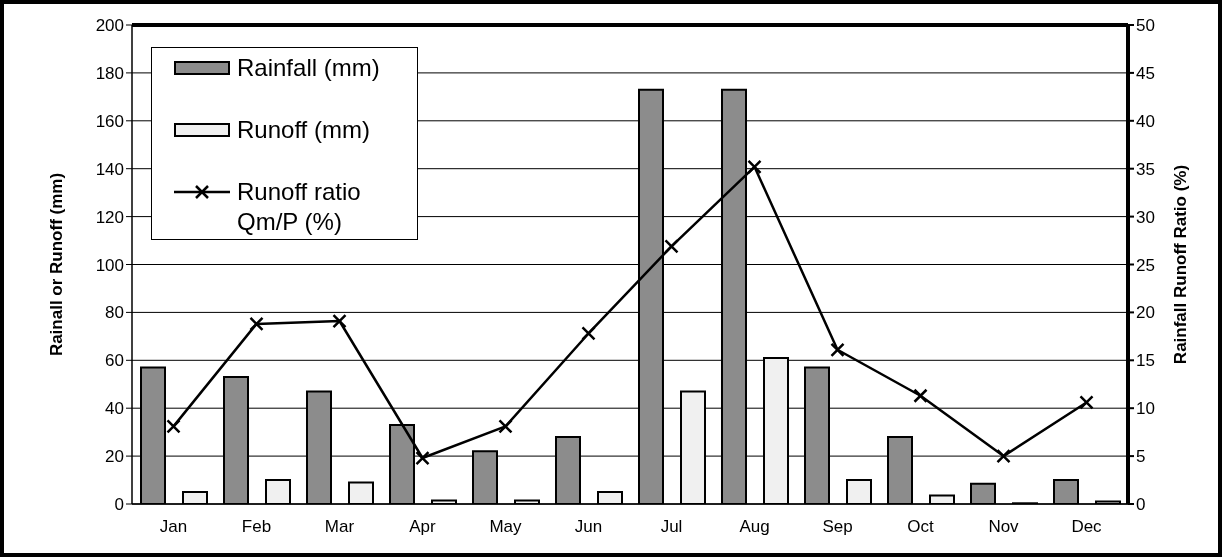  Describe the element at coordinates (114, 313) in the screenshot. I see `y-tick-label: 80` at that location.